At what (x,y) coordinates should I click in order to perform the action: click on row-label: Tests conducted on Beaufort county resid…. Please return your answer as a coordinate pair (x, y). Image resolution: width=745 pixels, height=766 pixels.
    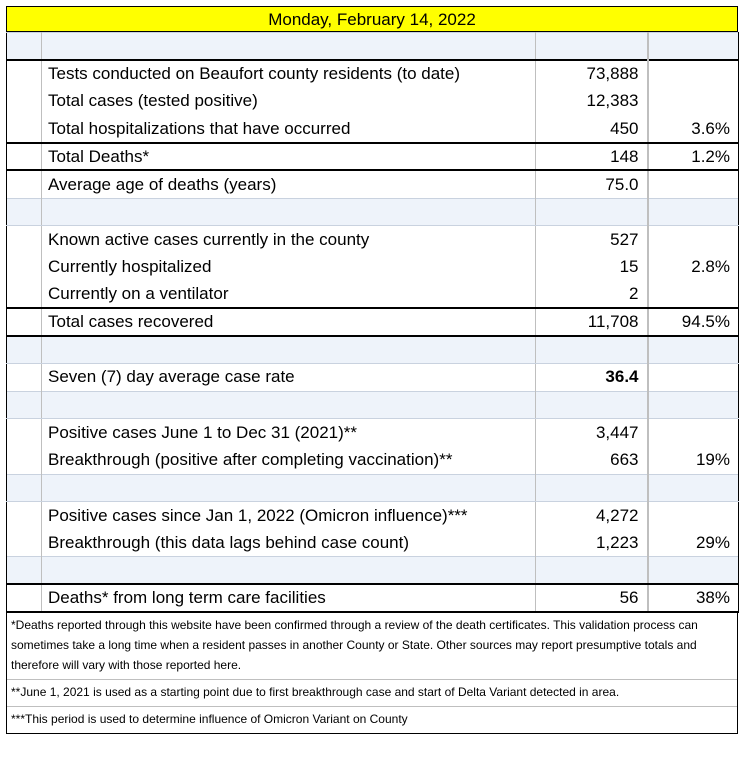
    Looking at the image, I should click on (288, 73).